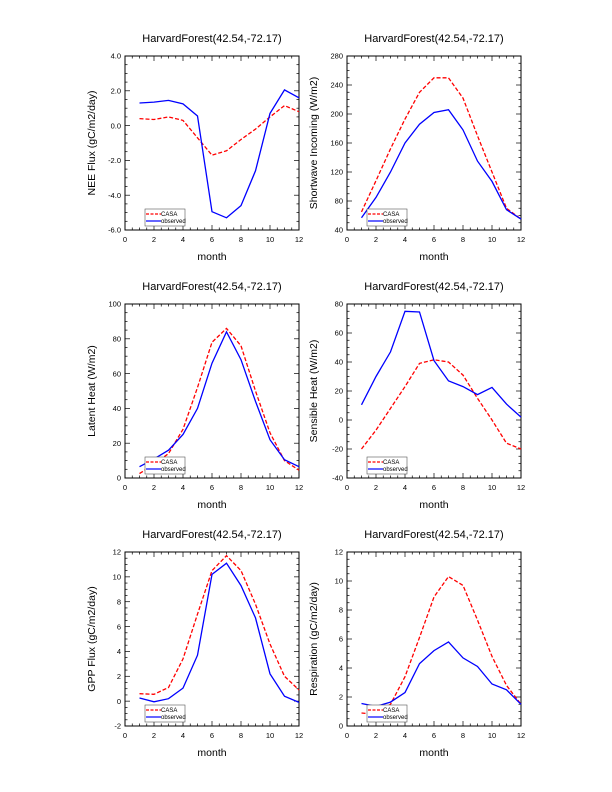  I want to click on y-tick-label: 160, so click(336, 143).